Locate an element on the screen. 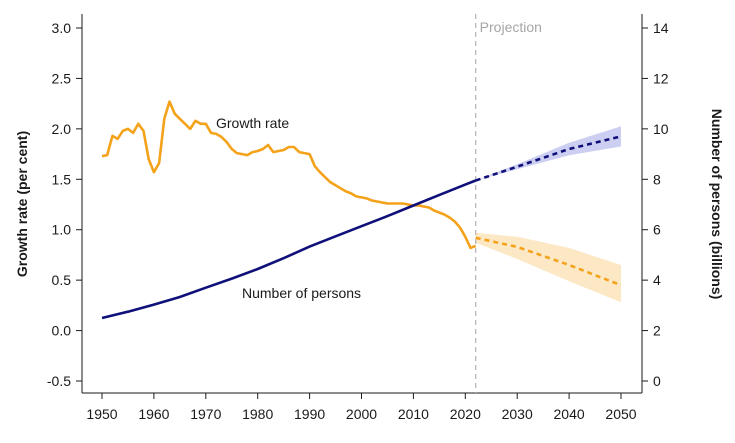 The width and height of the screenshot is (735, 443). right-tick-label: 2 is located at coordinates (657, 331).